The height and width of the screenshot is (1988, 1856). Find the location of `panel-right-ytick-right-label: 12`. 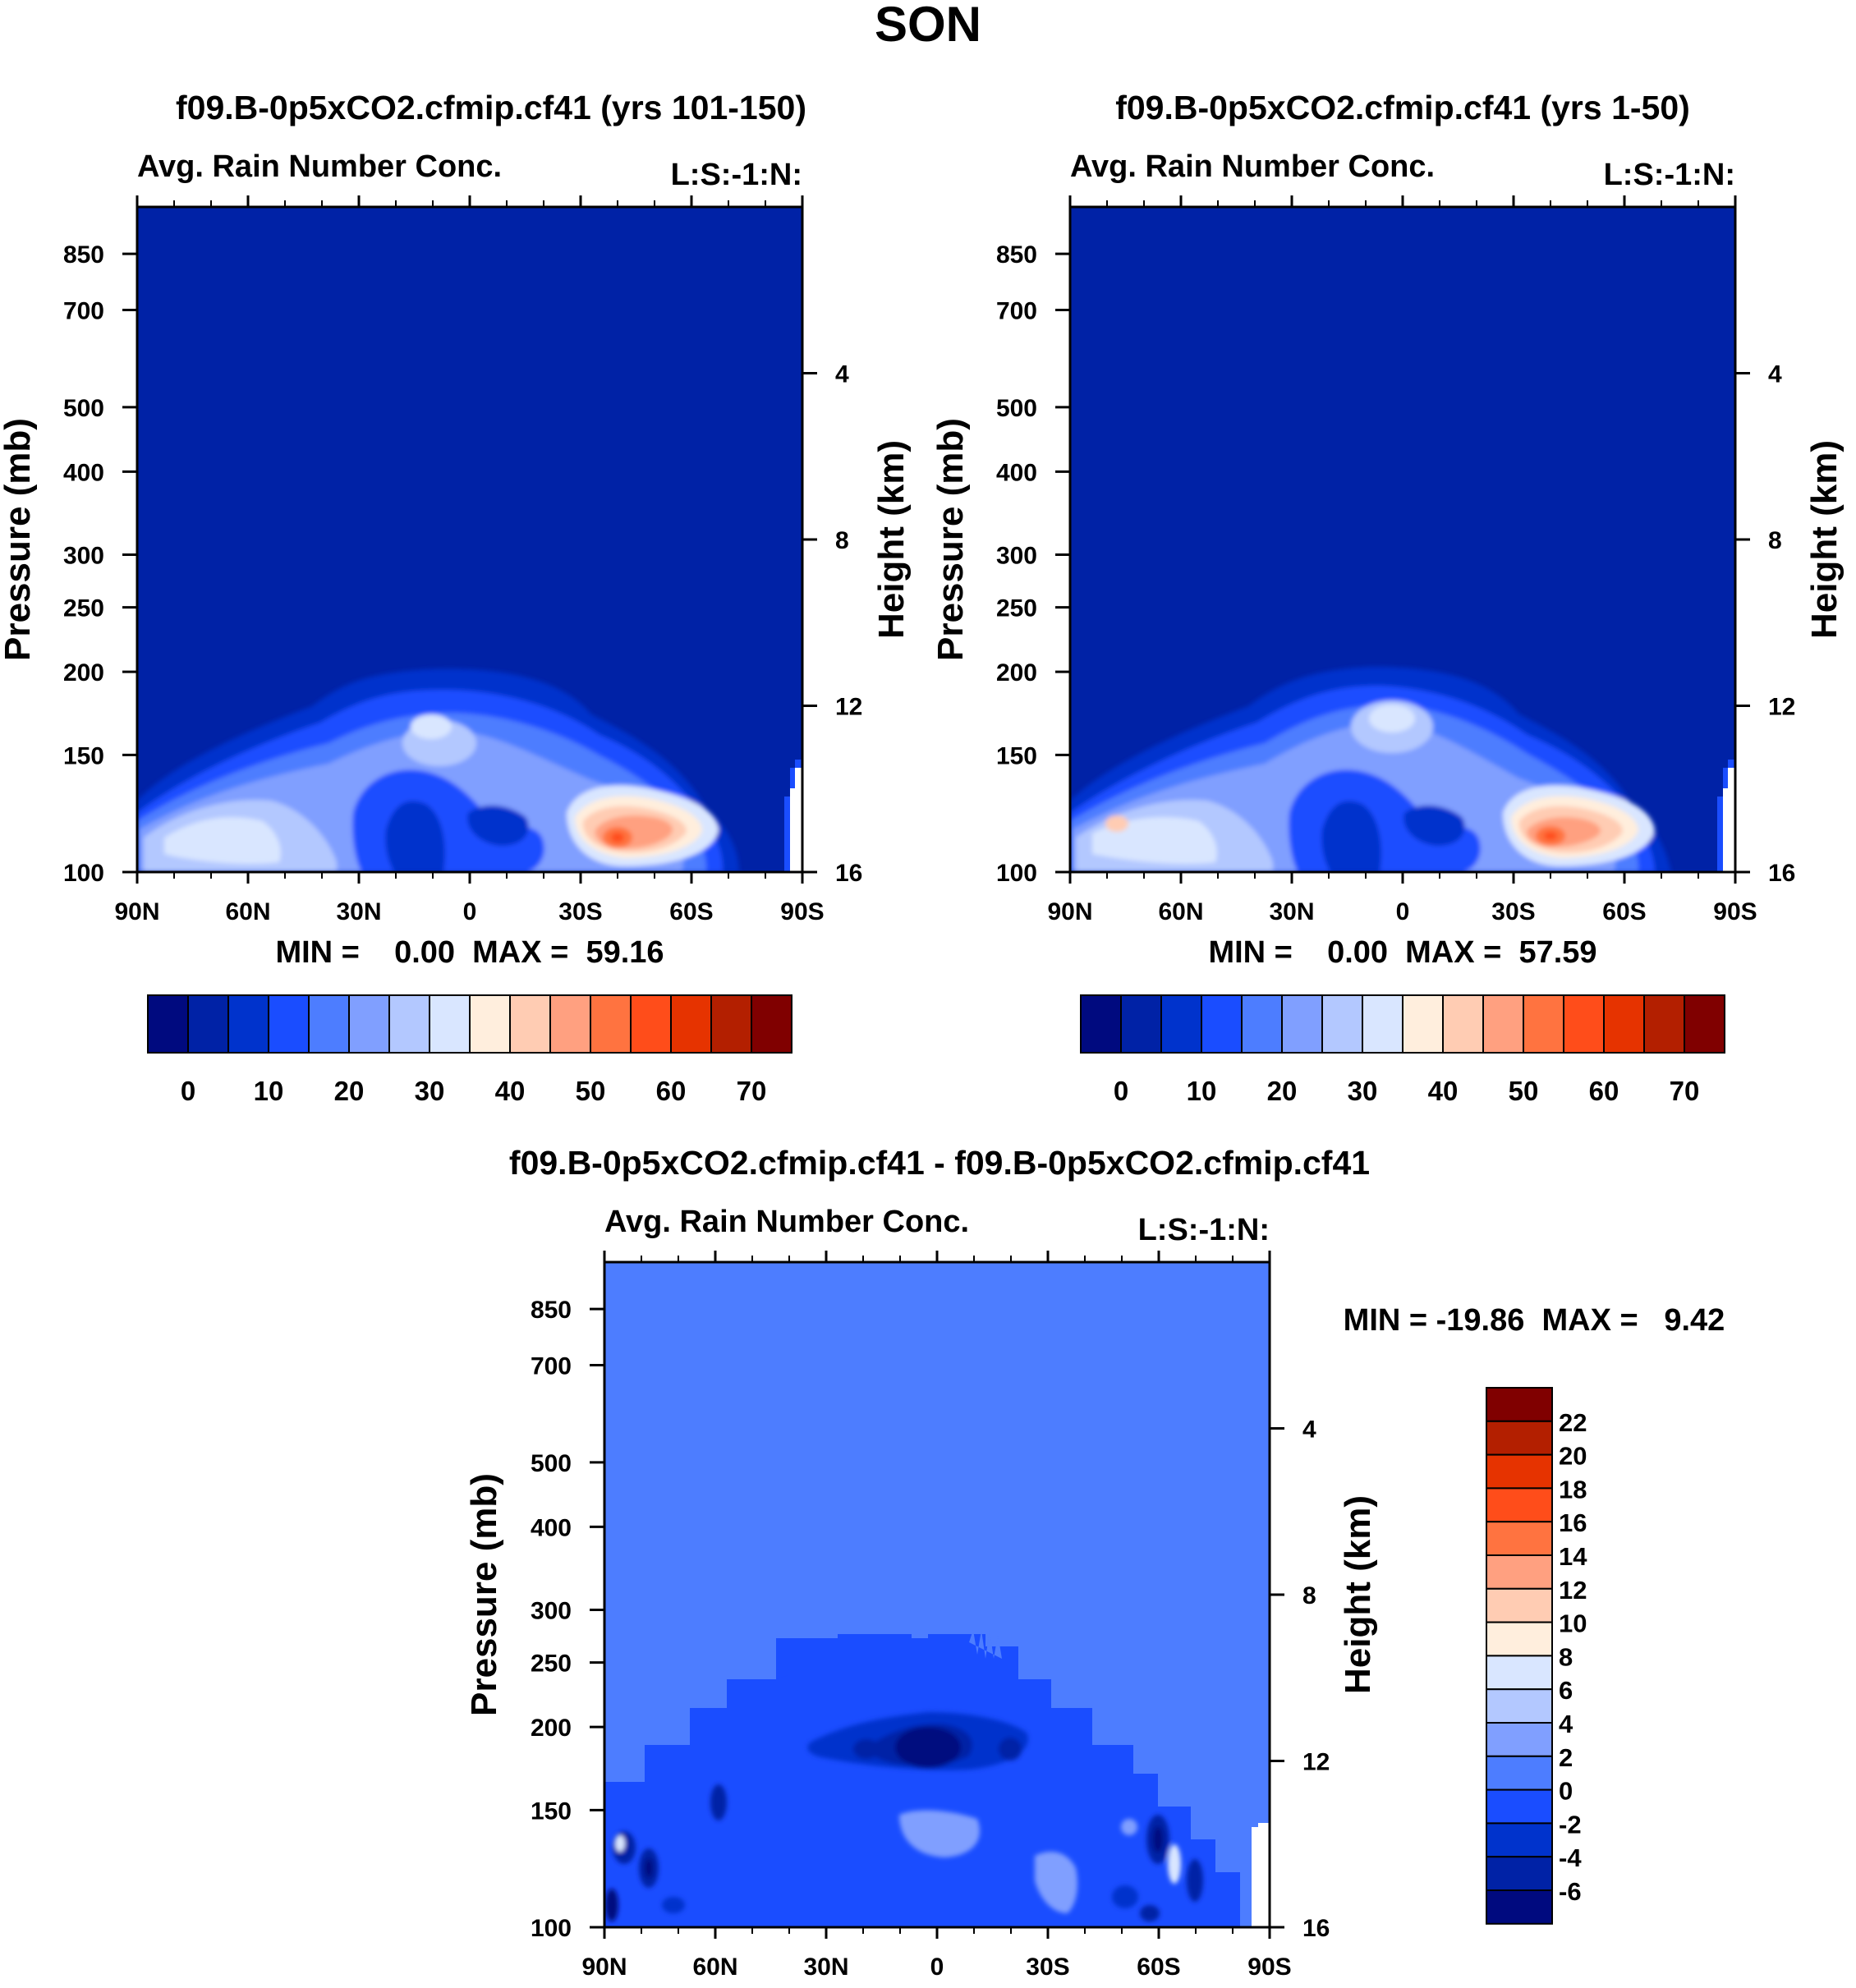

panel-right-ytick-right-label: 12 is located at coordinates (1781, 707).